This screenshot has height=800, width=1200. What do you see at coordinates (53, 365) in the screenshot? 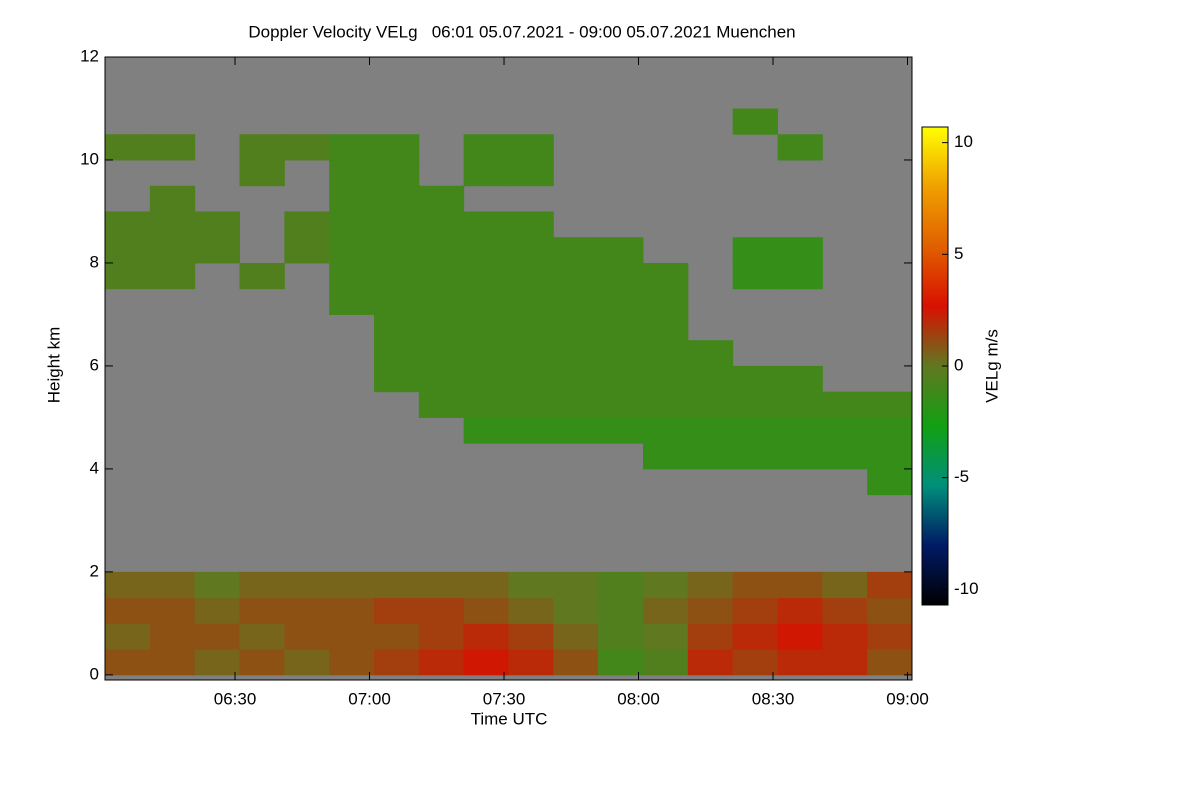
I see `y-axis-label: Height km` at bounding box center [53, 365].